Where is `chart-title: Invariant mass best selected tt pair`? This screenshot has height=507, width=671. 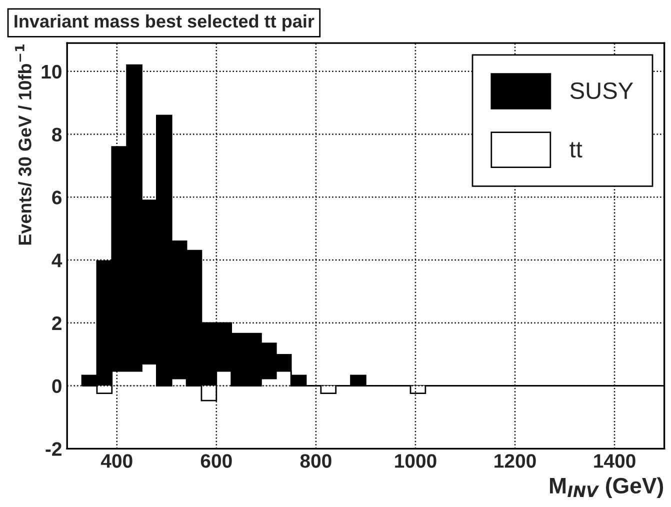
chart-title: Invariant mass best selected tt pair is located at coordinates (164, 23).